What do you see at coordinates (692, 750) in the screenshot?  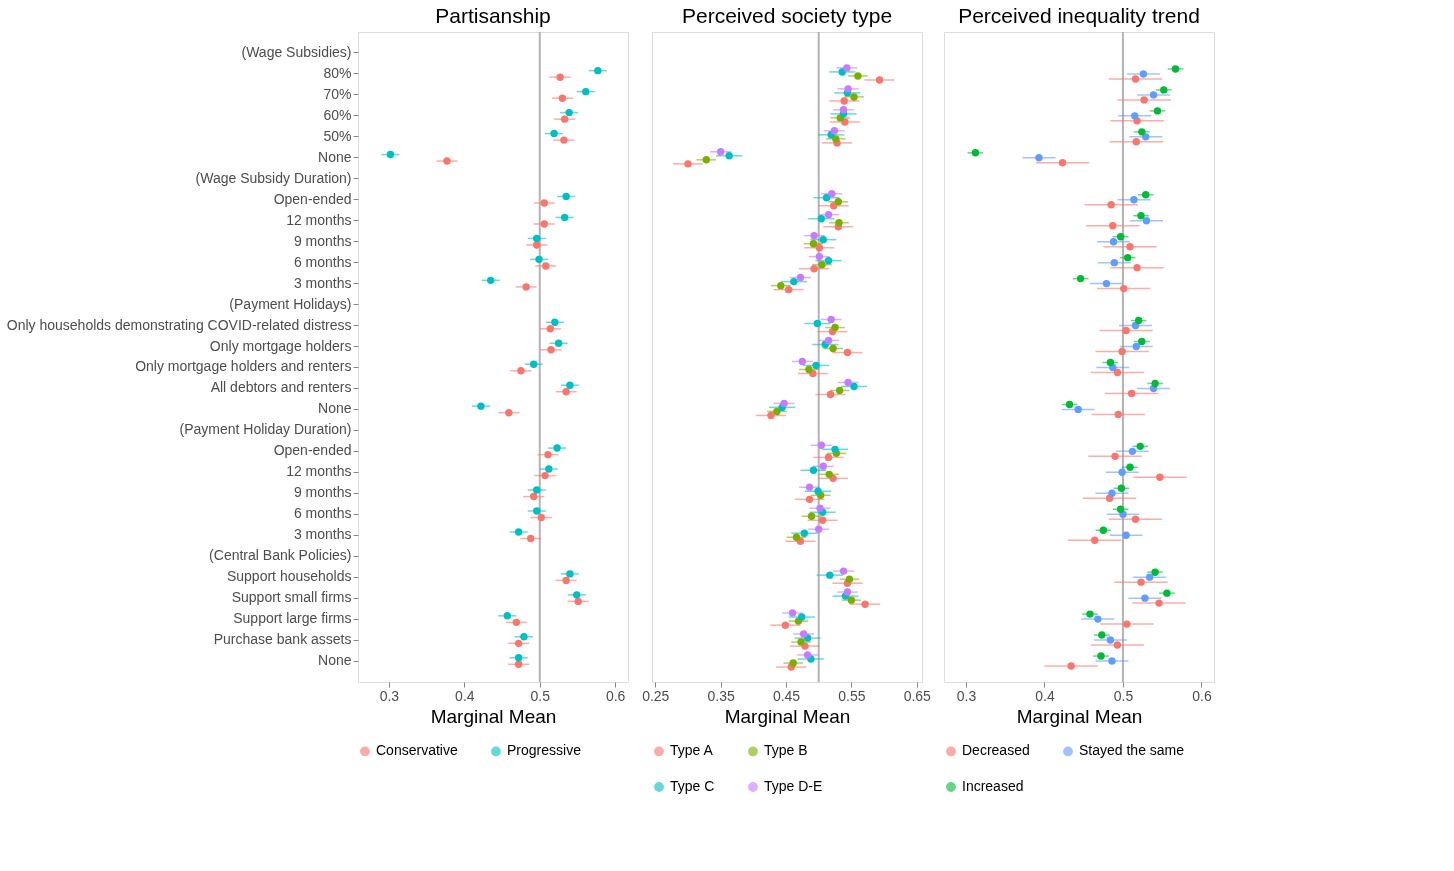 I see `legend-label: Type A` at bounding box center [692, 750].